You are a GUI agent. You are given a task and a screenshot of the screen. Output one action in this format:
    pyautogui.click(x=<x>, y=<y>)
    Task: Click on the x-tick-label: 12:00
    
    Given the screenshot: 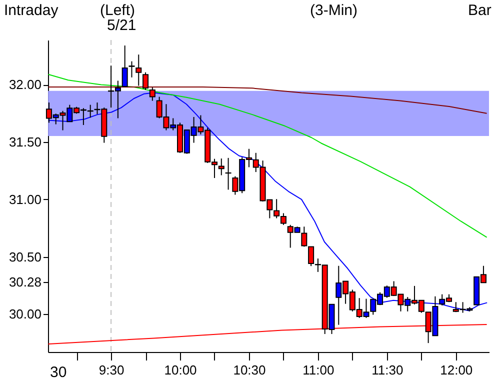 What is the action you would take?
    pyautogui.click(x=456, y=370)
    